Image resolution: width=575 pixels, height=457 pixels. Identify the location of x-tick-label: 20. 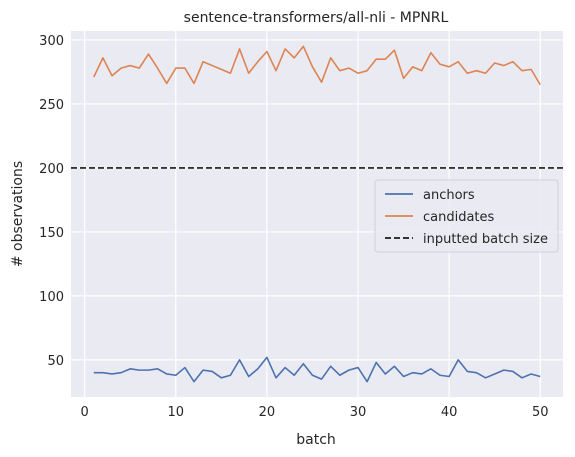
(267, 412).